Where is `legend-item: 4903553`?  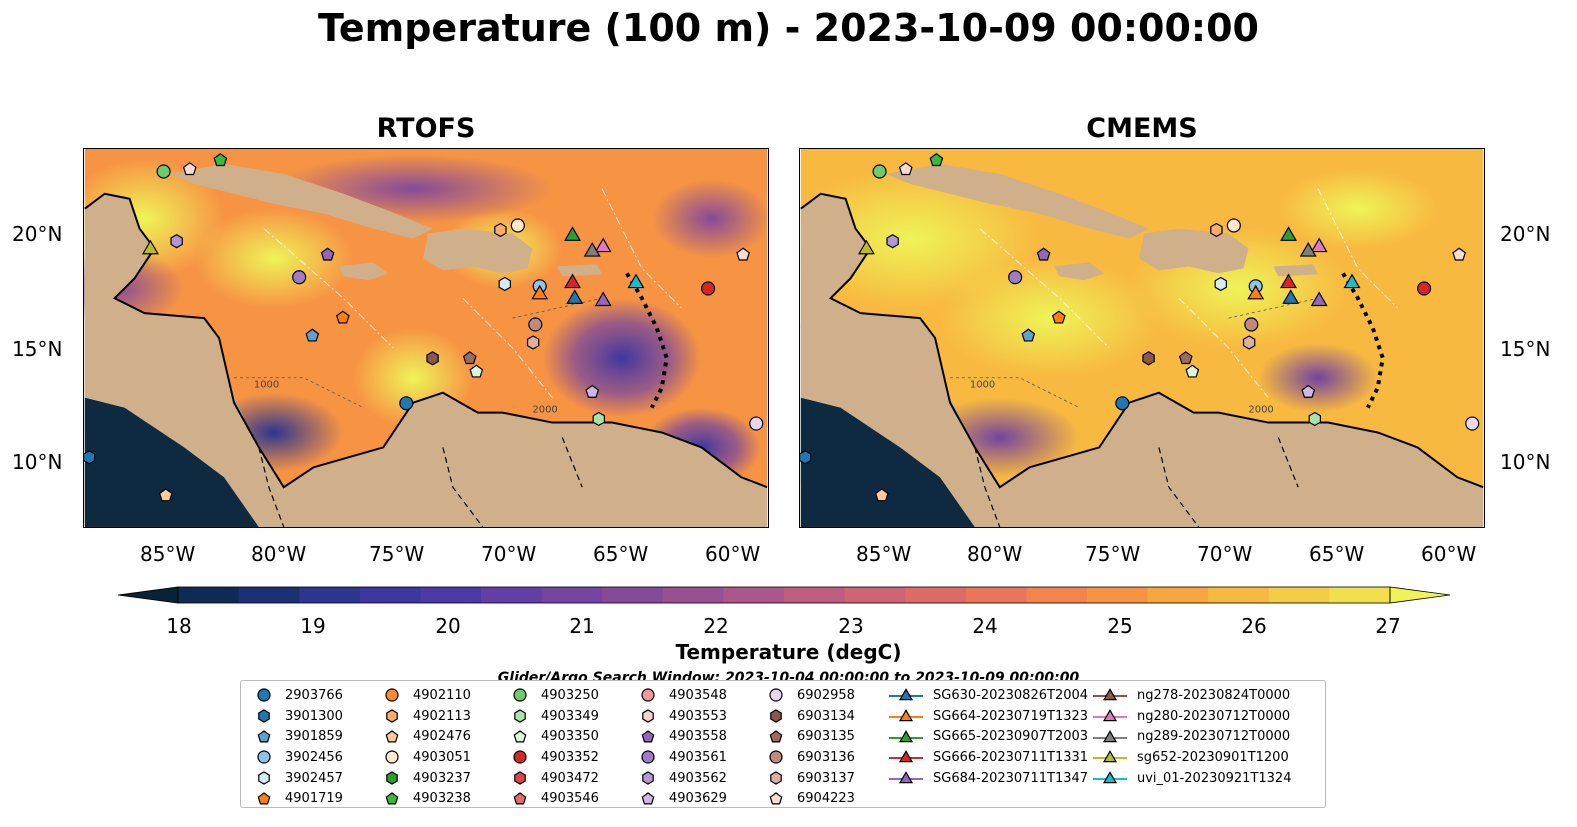
legend-item: 4903553 is located at coordinates (682, 716).